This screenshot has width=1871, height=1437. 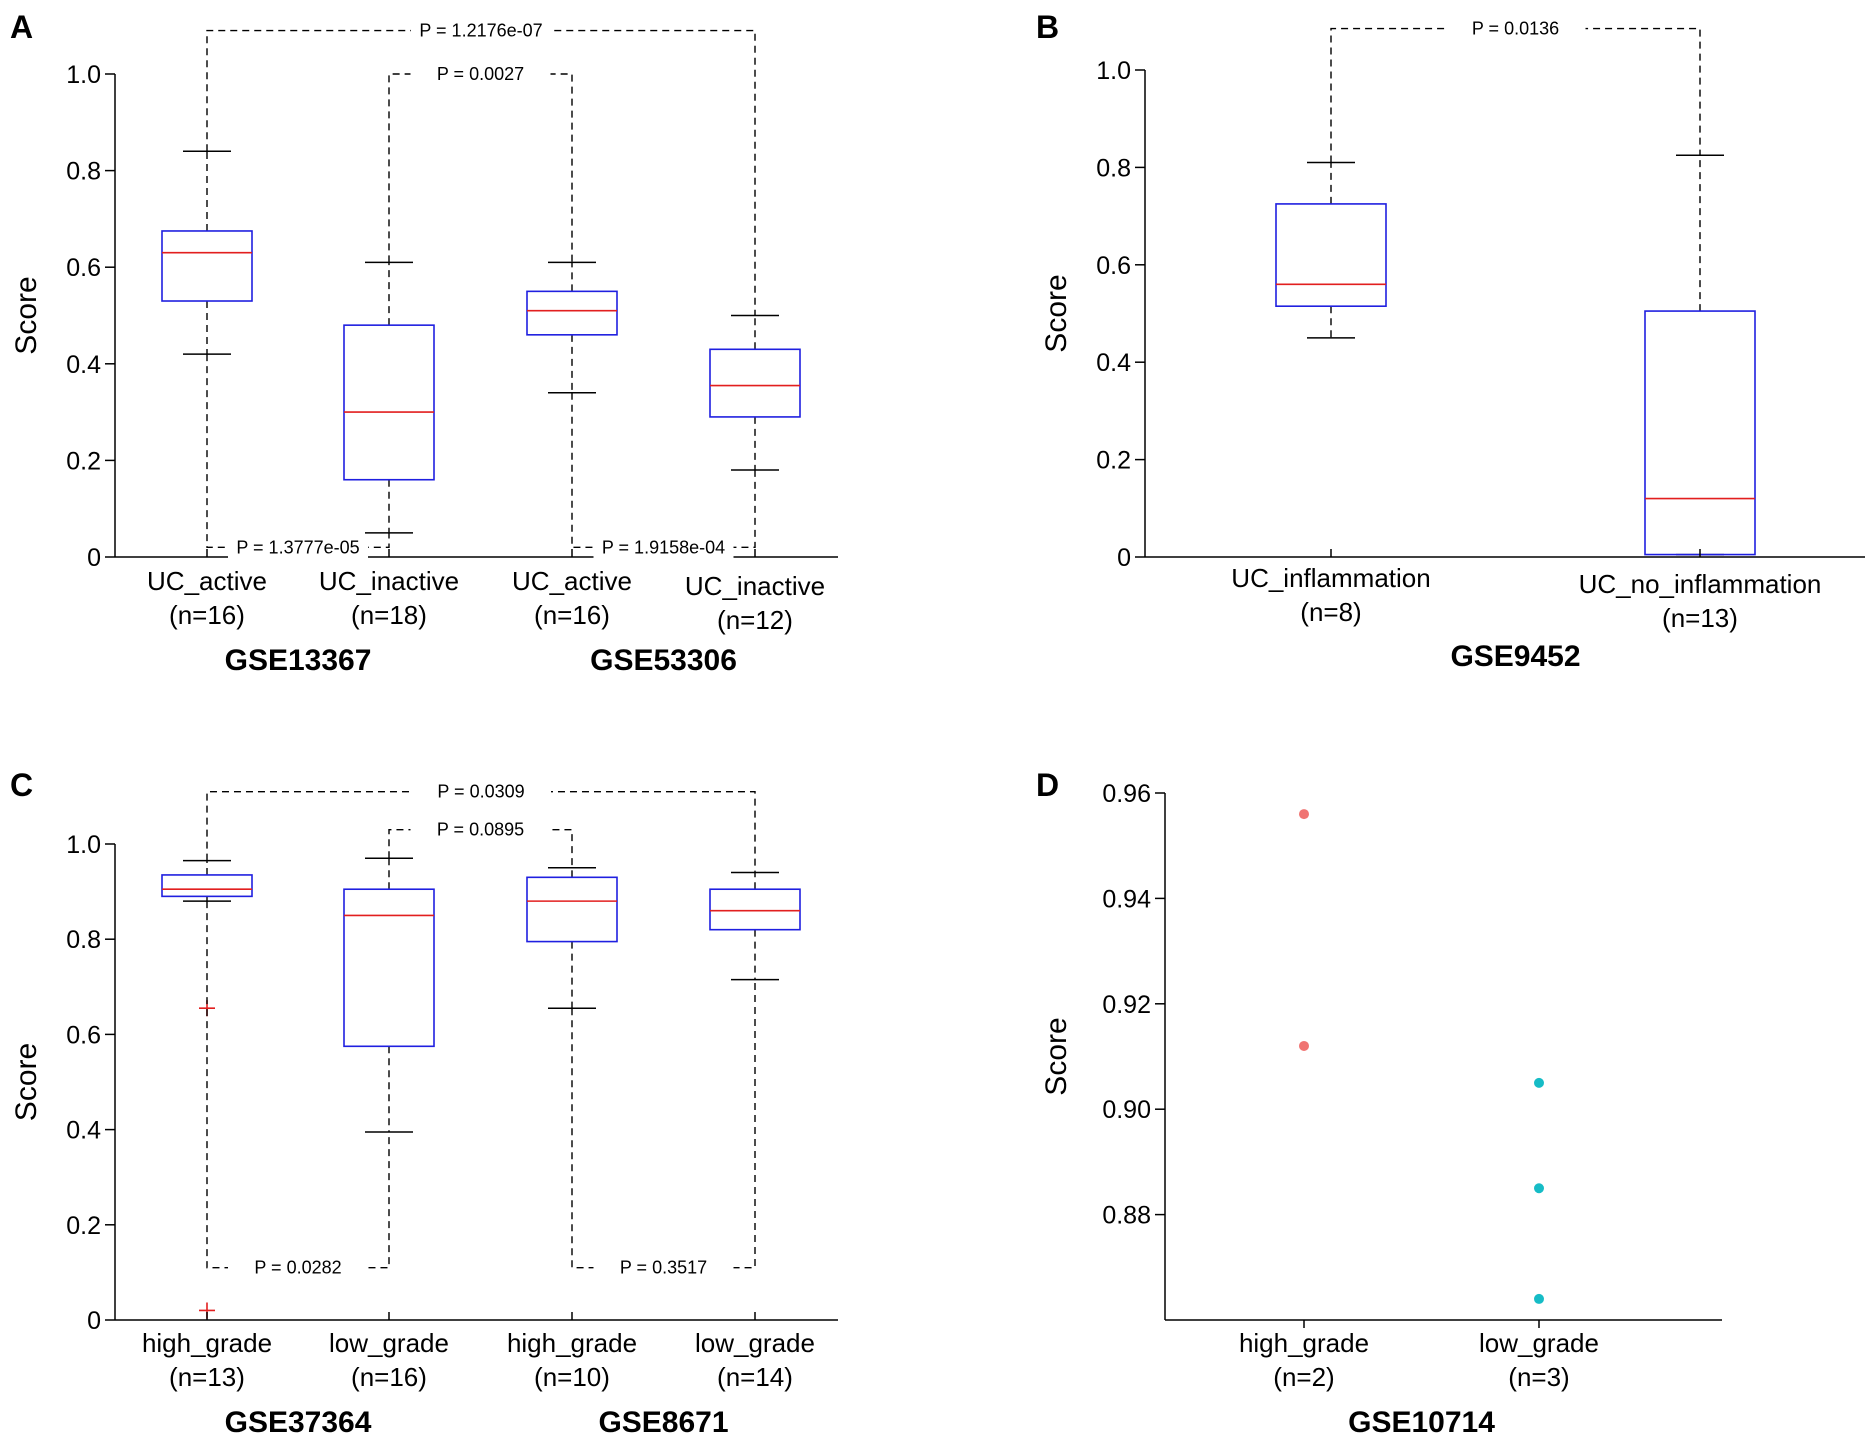 What do you see at coordinates (1421, 1421) in the screenshot?
I see `dataset-label: GSE10714` at bounding box center [1421, 1421].